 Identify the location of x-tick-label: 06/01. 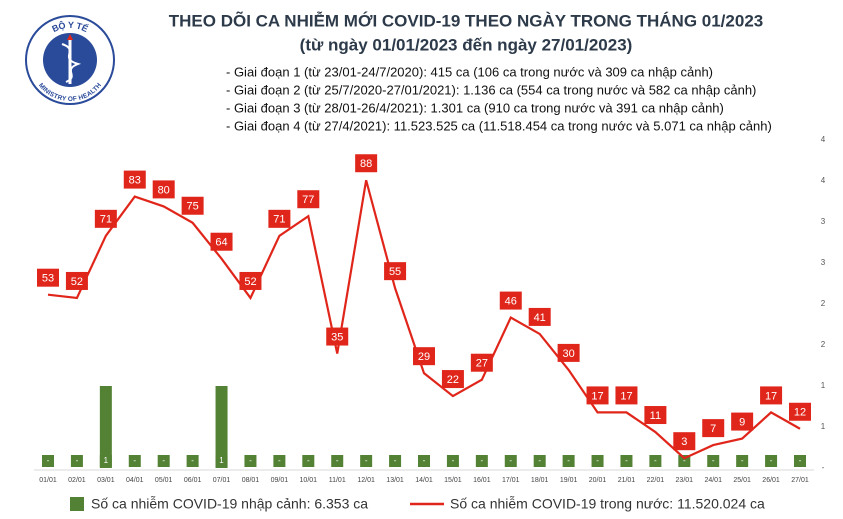
(193, 480).